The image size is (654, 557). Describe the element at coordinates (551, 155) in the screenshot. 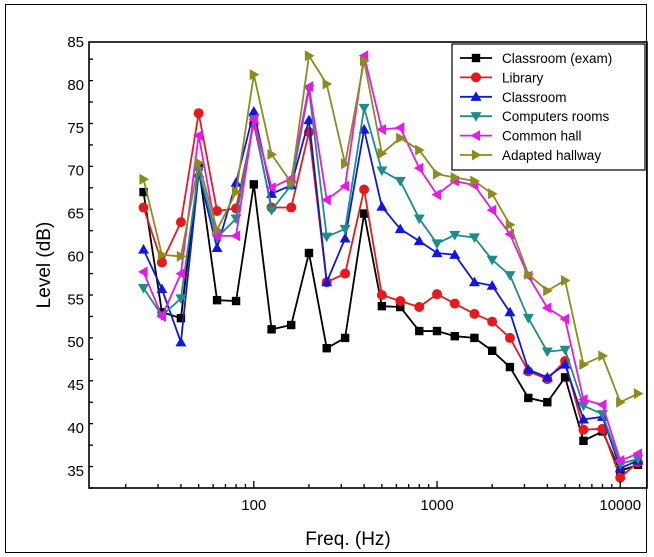

I see `legend-label: Adapted hallway` at that location.